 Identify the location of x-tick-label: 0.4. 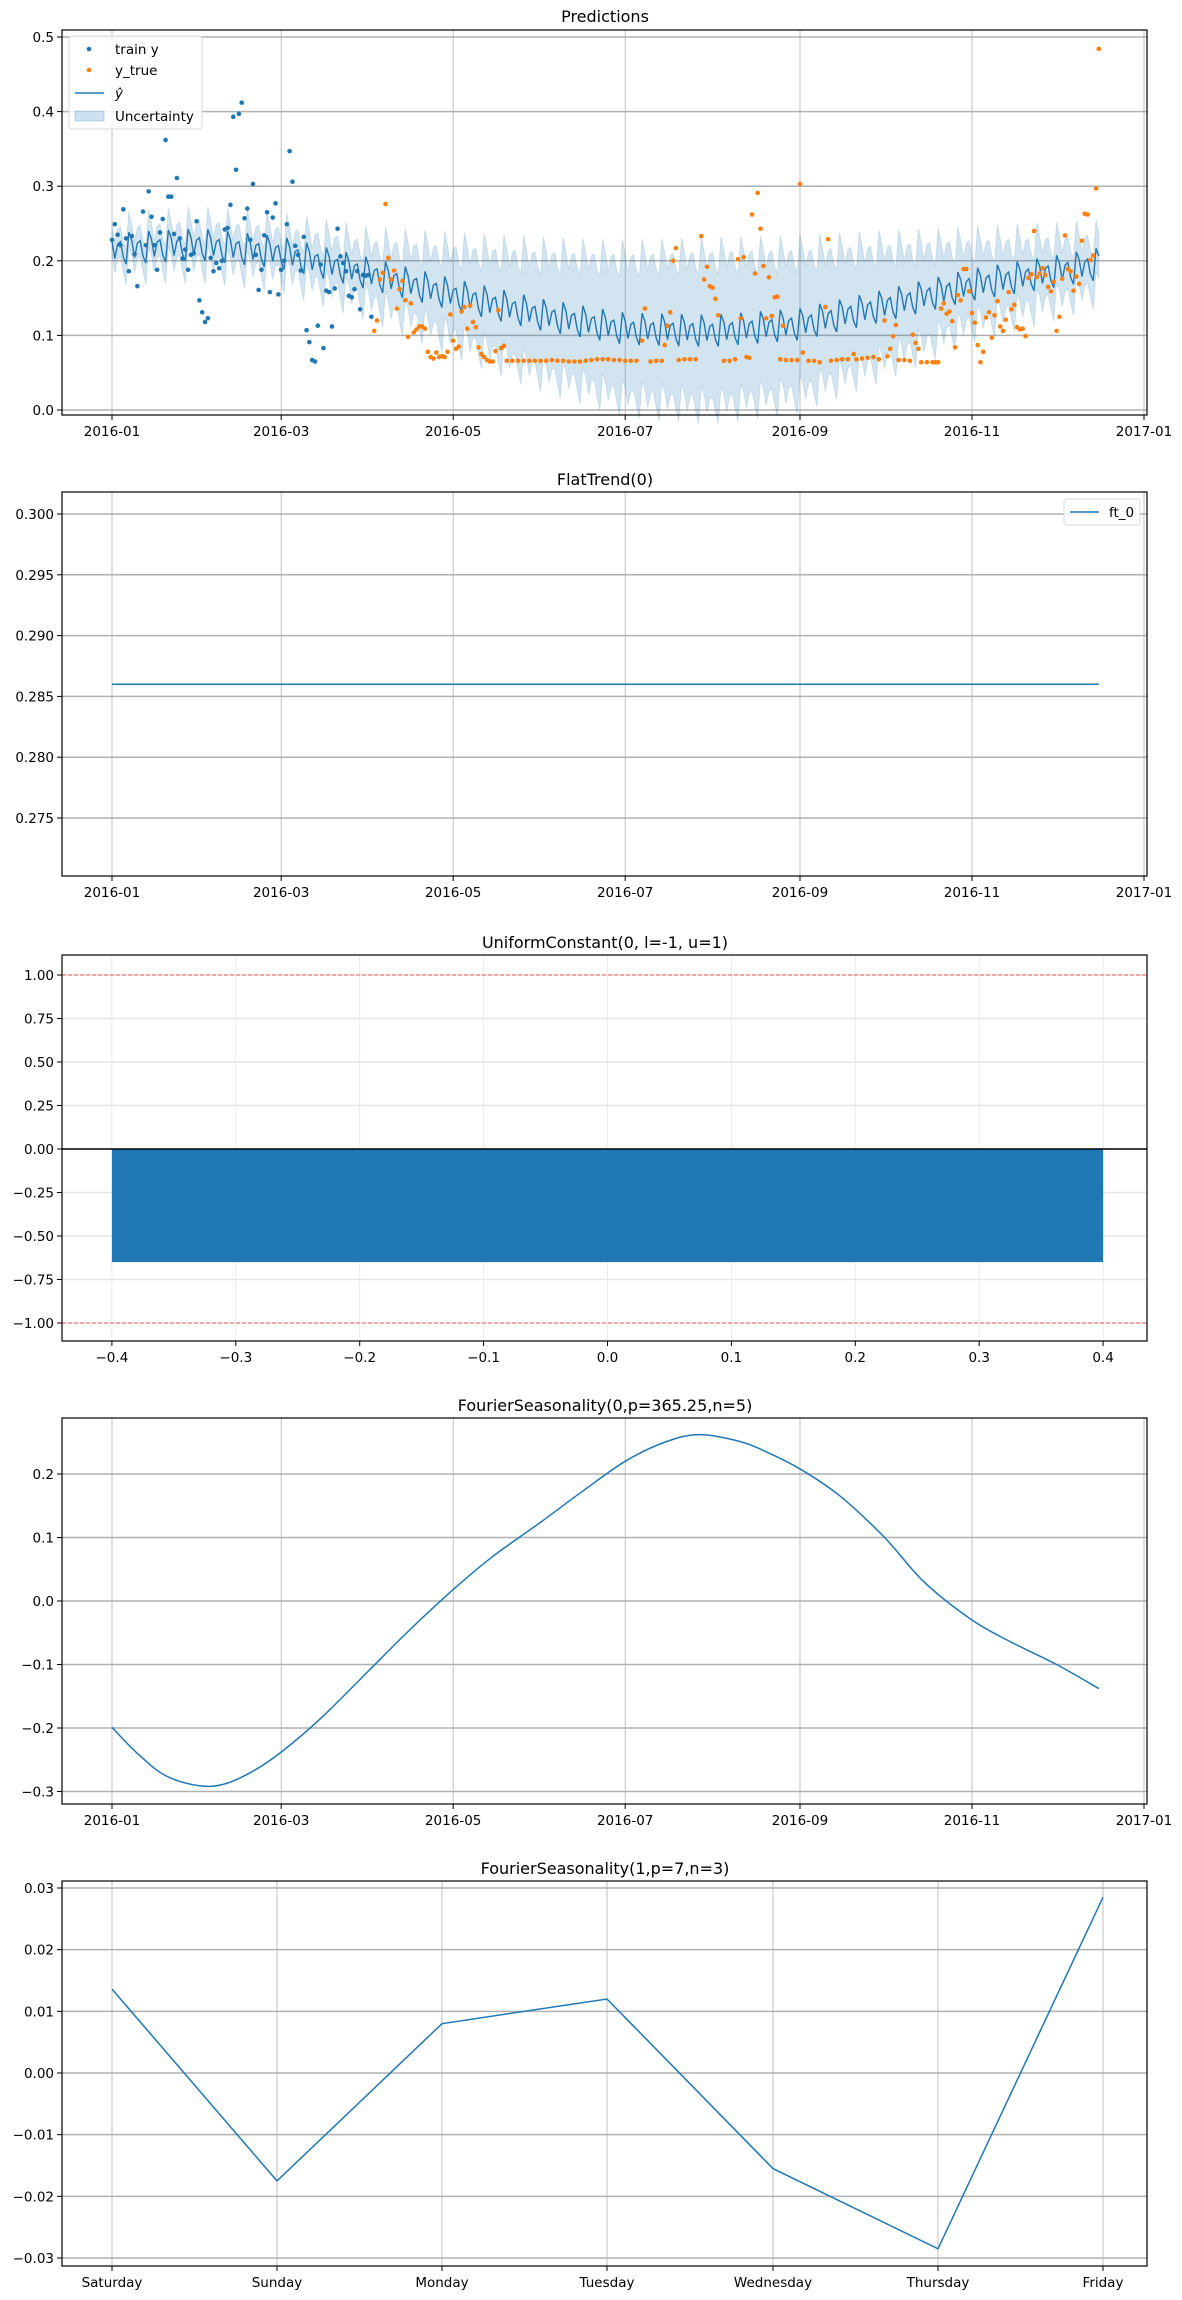
(1102, 1358).